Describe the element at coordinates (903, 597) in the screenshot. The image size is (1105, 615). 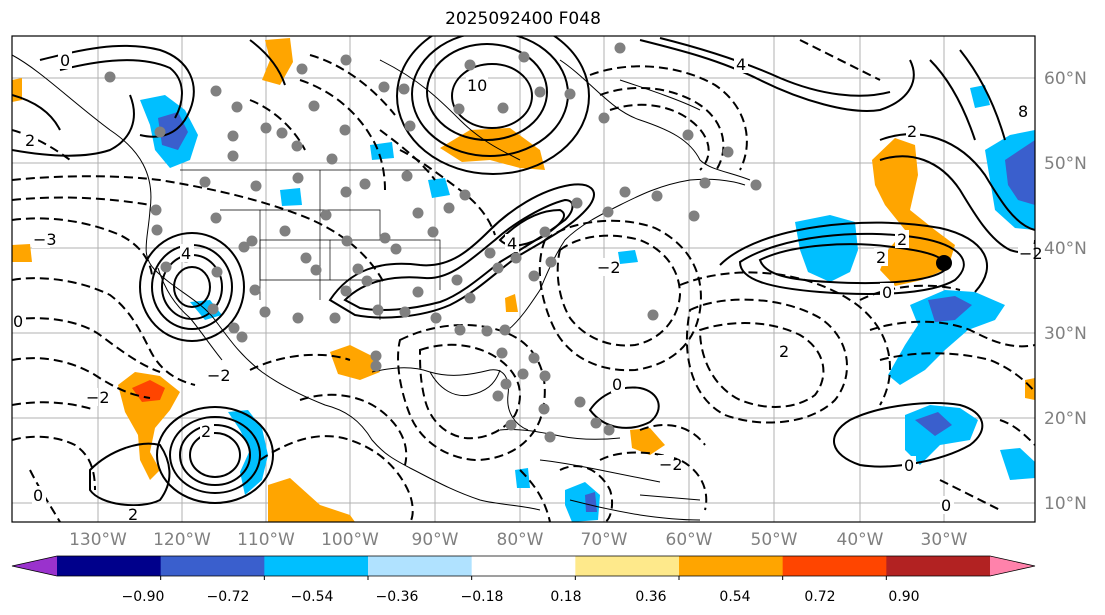
I see `colorbar-tick-label: 0.90` at that location.